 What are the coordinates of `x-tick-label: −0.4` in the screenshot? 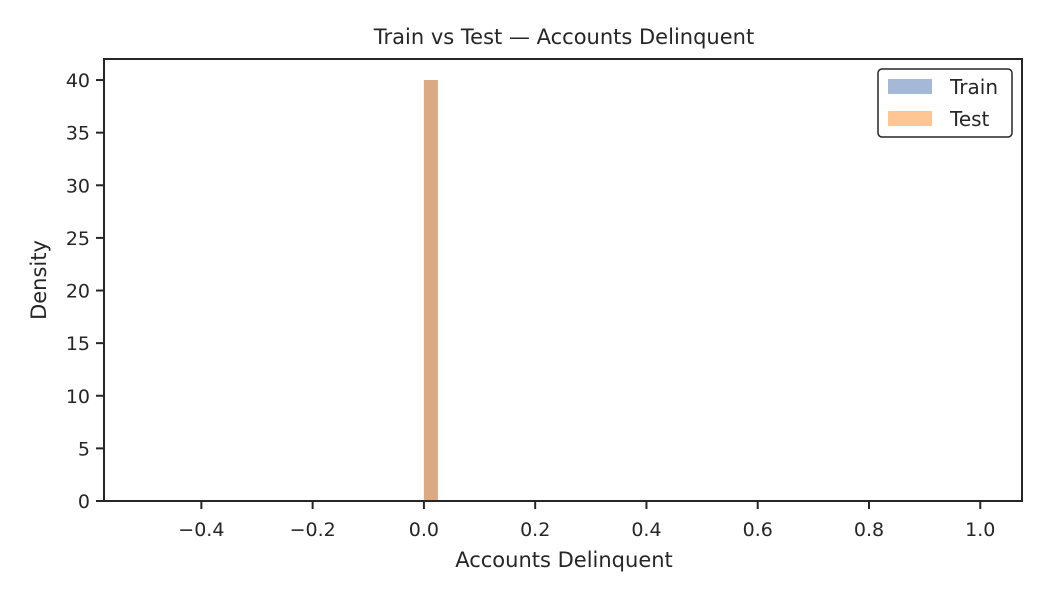 It's located at (201, 530).